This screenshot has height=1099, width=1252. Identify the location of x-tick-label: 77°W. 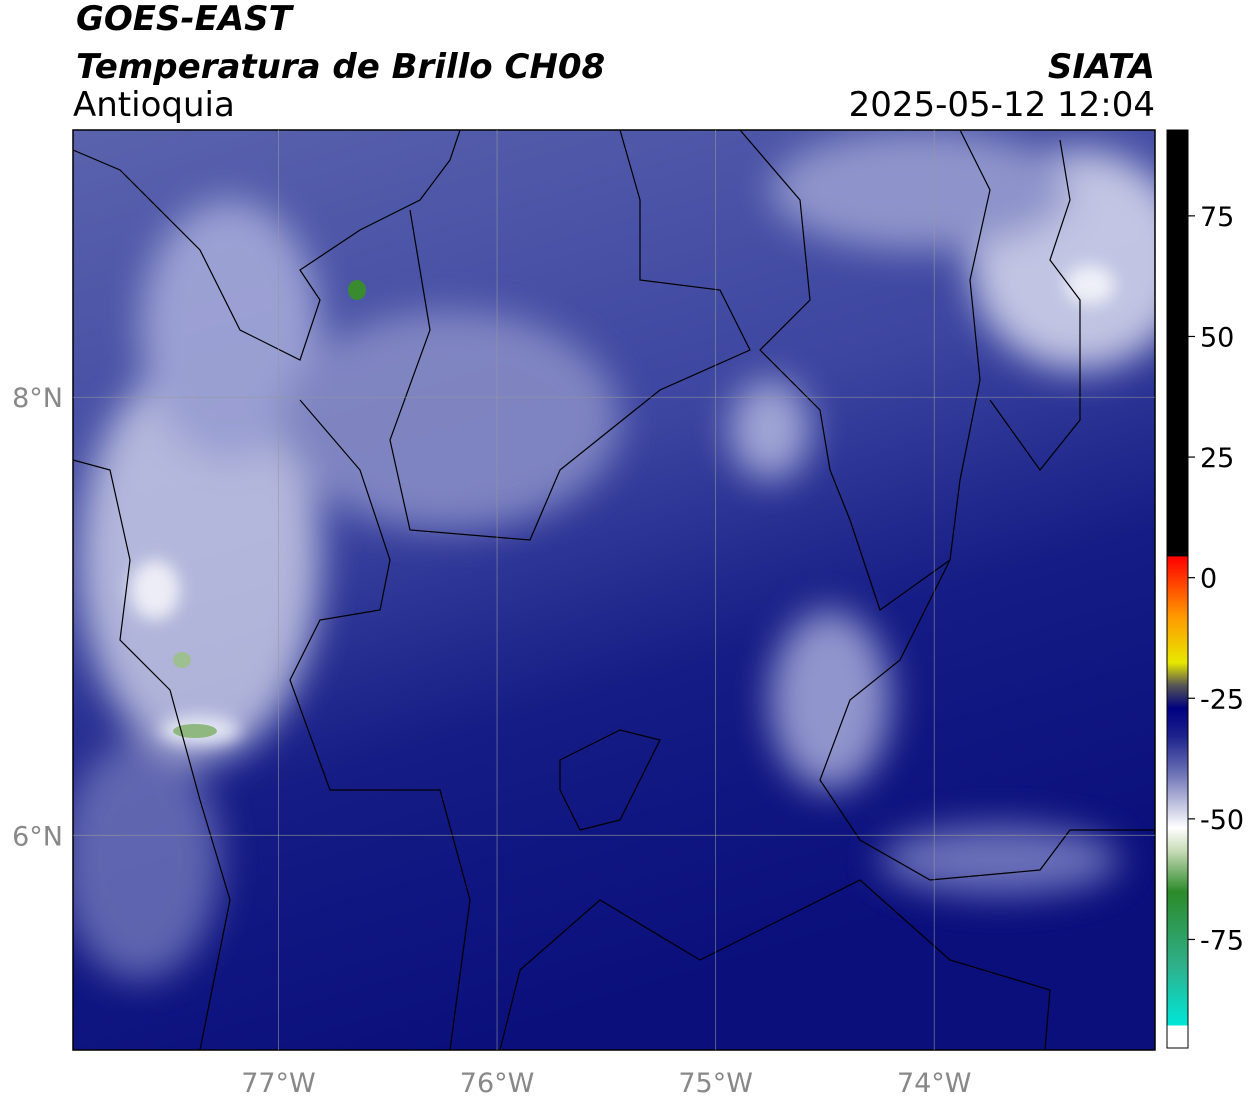
(278, 1083).